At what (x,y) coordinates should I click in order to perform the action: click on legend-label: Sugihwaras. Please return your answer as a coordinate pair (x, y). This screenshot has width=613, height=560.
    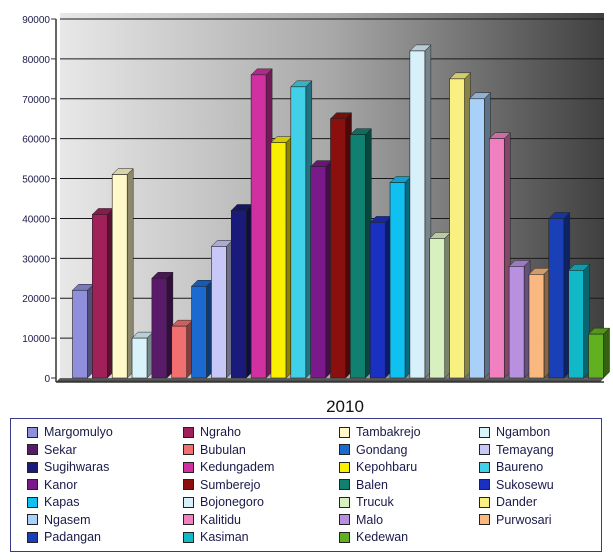
    Looking at the image, I should click on (77, 467).